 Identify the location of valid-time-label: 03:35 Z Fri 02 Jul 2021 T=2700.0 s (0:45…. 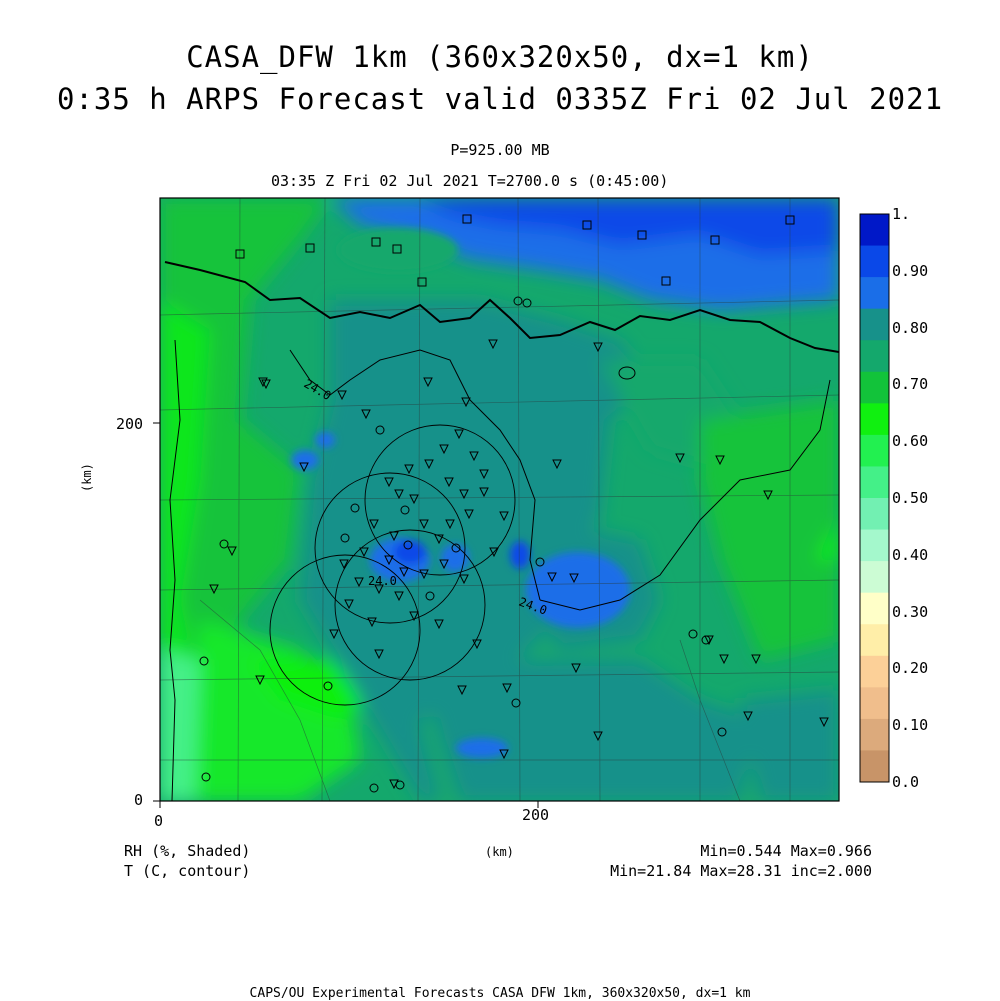
(470, 181).